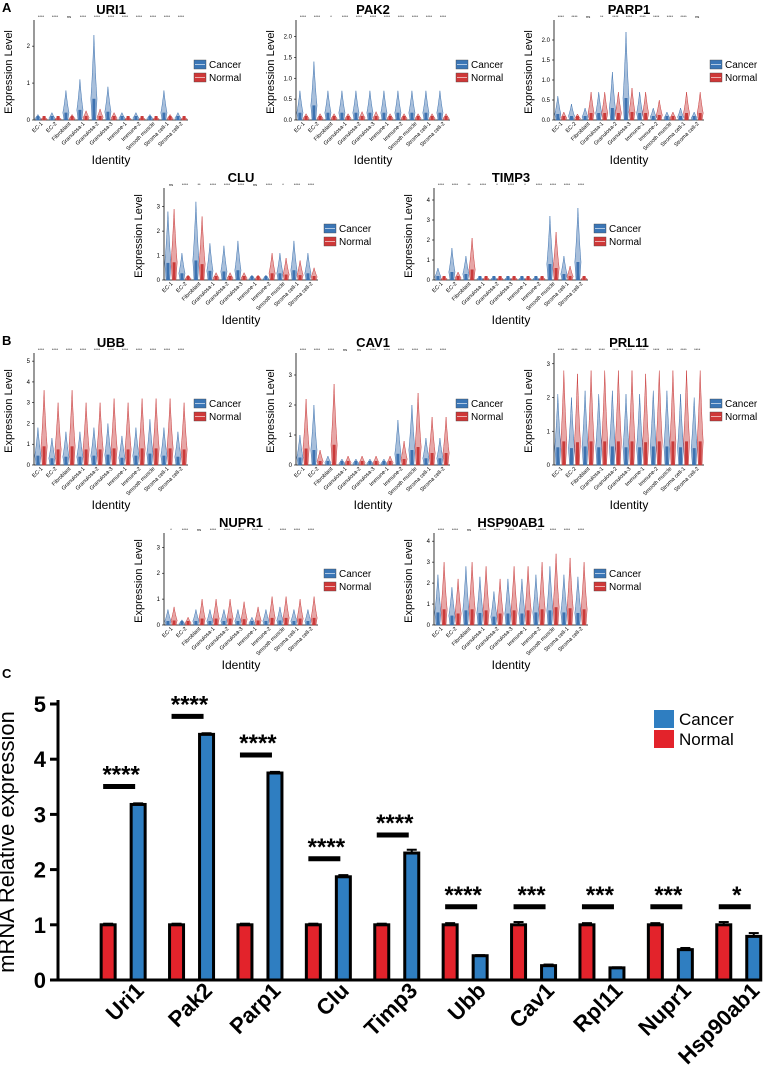  What do you see at coordinates (40, 759) in the screenshot?
I see `y-tick-label: 4` at bounding box center [40, 759].